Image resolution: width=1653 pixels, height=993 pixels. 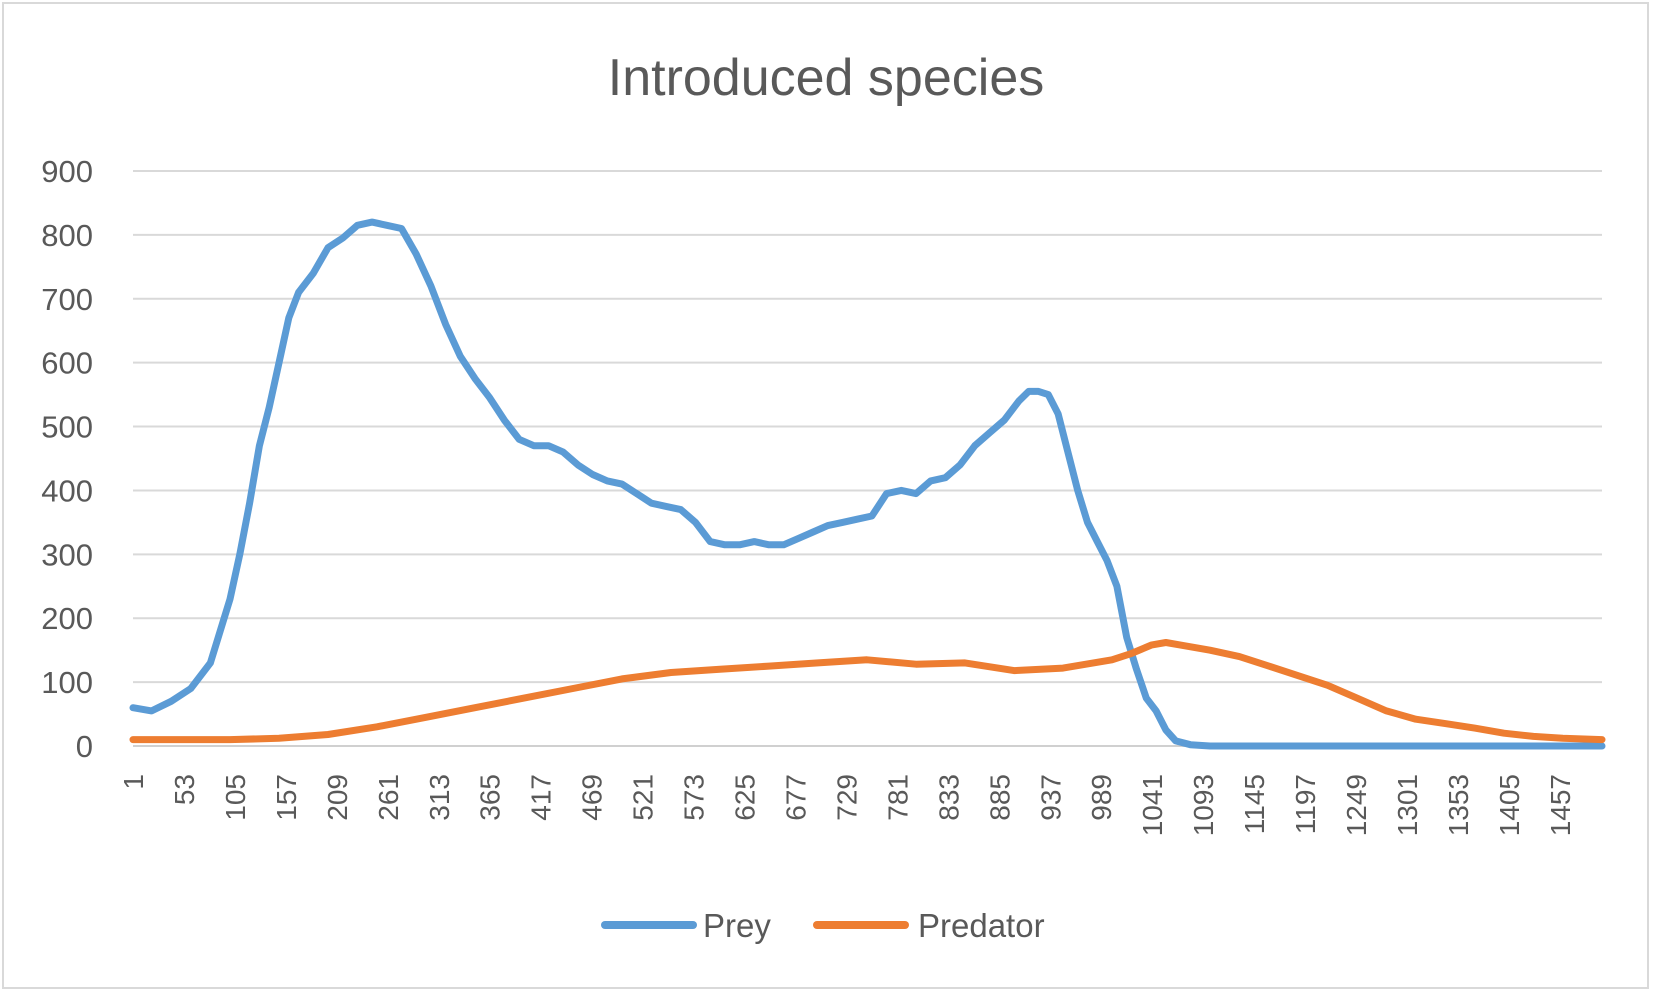 I want to click on x-tick-label: 1145, so click(x=1254, y=804).